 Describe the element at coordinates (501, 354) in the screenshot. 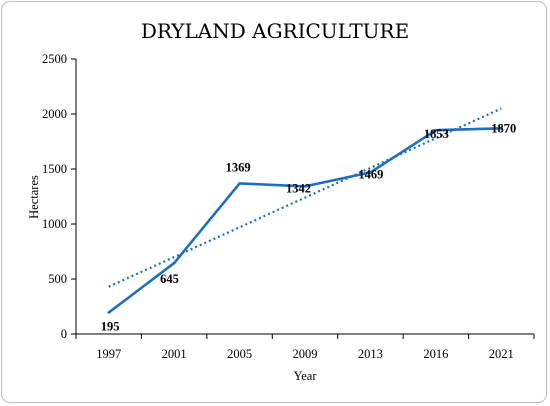

I see `x-tick-label: 2021` at that location.